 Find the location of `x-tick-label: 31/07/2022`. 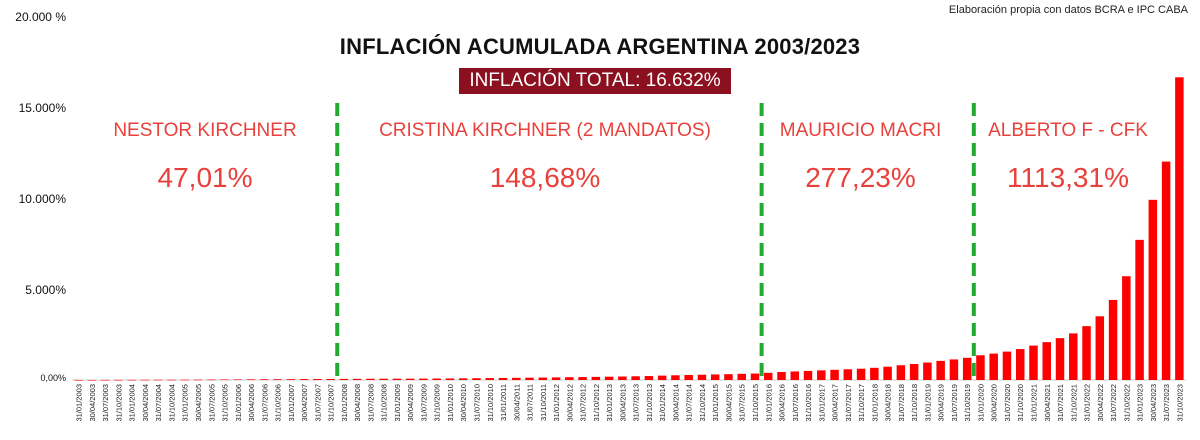

x-tick-label: 31/07/2022 is located at coordinates (1113, 403).